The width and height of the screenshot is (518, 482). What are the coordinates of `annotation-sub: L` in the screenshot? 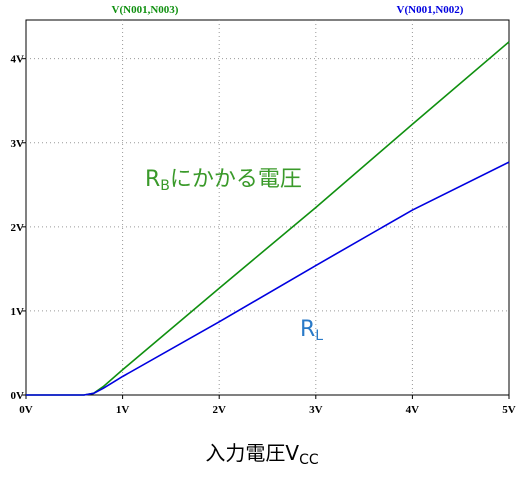 It's located at (319, 336).